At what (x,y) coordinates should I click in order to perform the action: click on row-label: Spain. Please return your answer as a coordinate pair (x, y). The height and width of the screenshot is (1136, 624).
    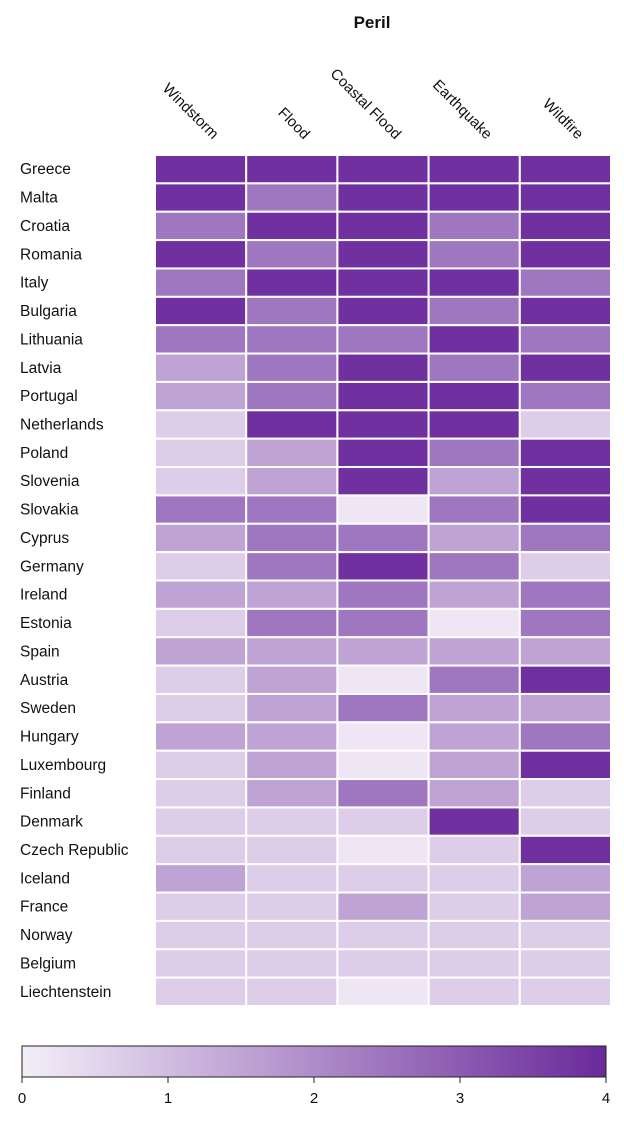
    Looking at the image, I should click on (40, 651).